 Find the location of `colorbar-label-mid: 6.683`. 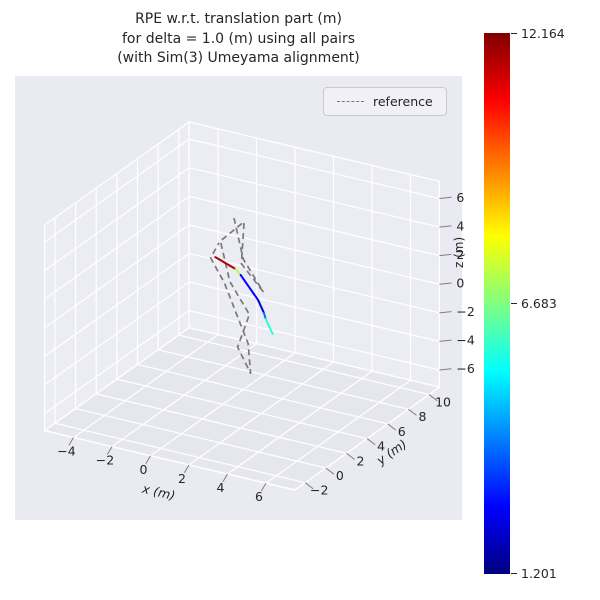

colorbar-label-mid: 6.683 is located at coordinates (539, 303).